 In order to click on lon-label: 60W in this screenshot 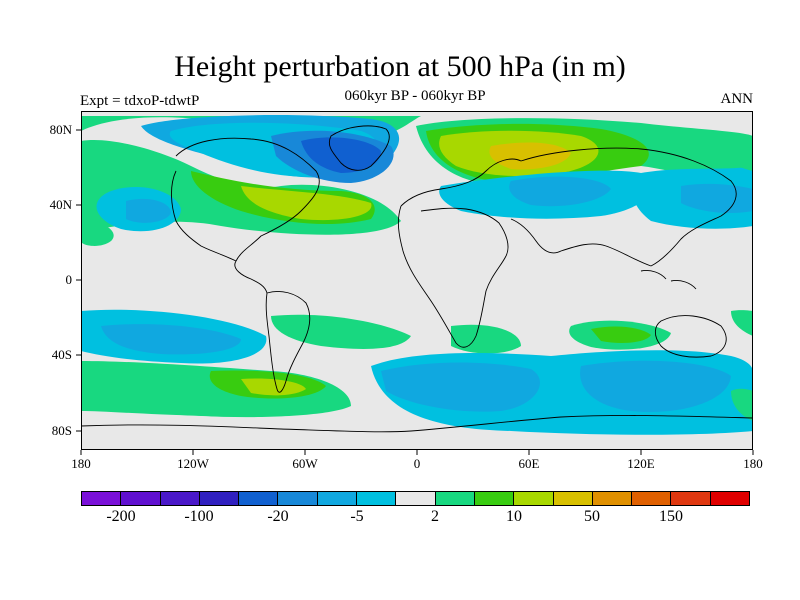, I will do `click(305, 463)`.